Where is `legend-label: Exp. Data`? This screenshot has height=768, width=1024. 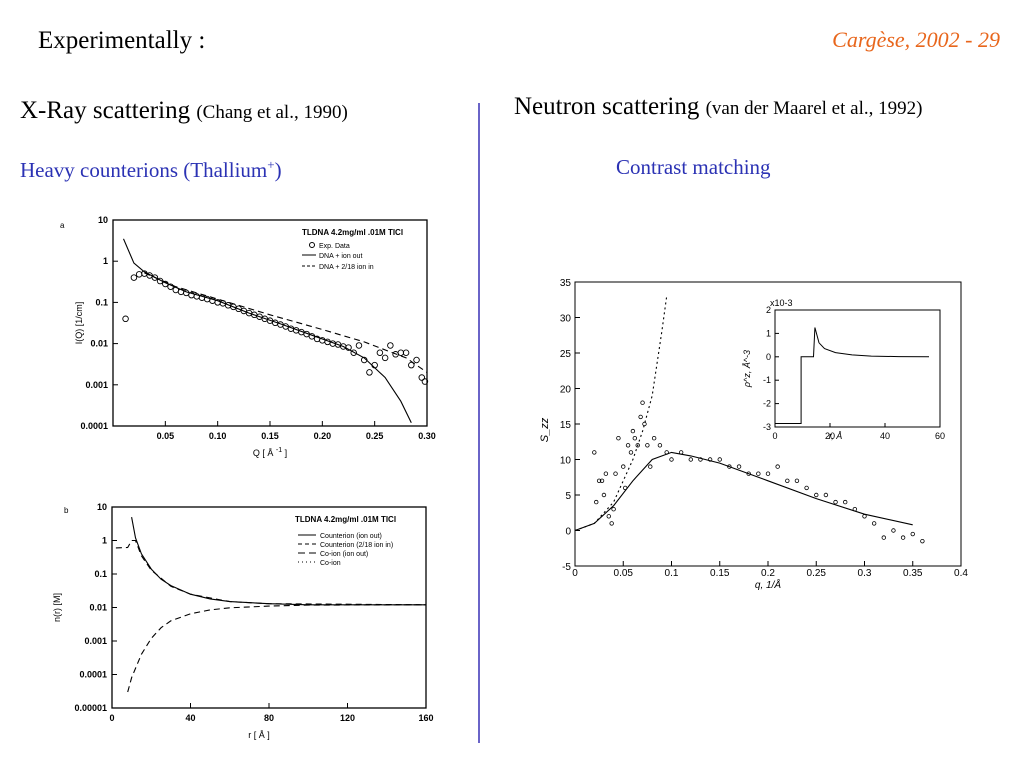 legend-label: Exp. Data is located at coordinates (334, 246).